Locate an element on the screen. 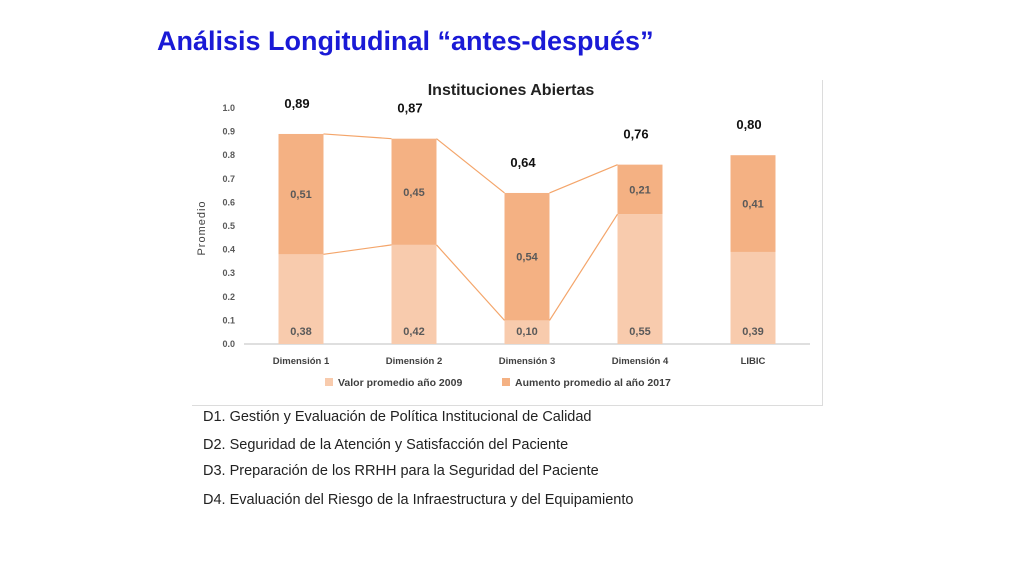 The height and width of the screenshot is (576, 1024). base-value-label: 0,42 is located at coordinates (413, 332).